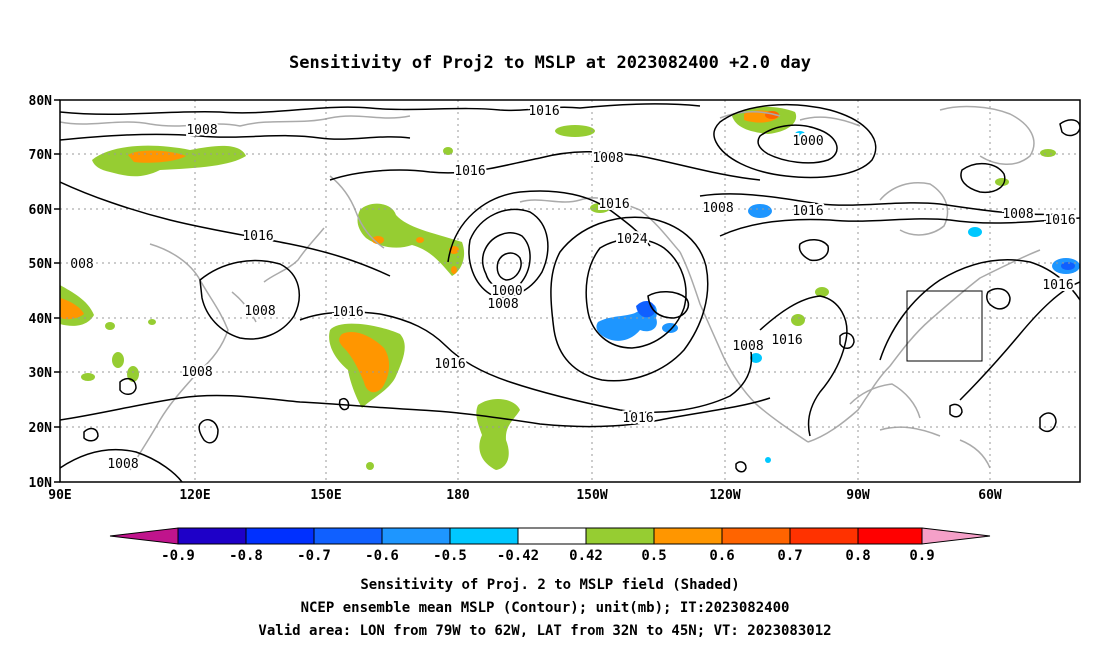  Describe the element at coordinates (518, 556) in the screenshot. I see `colorbar-label: -0.42` at that location.